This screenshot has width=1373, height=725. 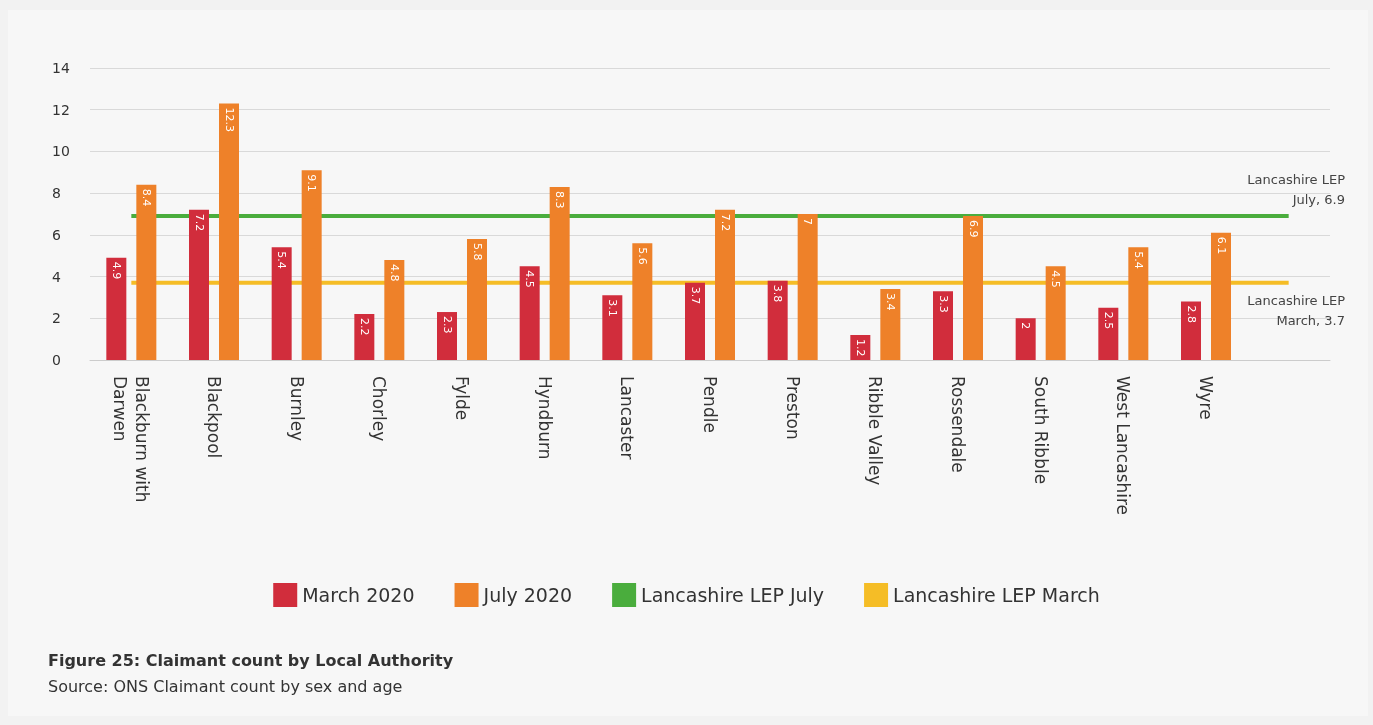 What do you see at coordinates (958, 424) in the screenshot?
I see `x-tick-label: Rossendale` at bounding box center [958, 424].